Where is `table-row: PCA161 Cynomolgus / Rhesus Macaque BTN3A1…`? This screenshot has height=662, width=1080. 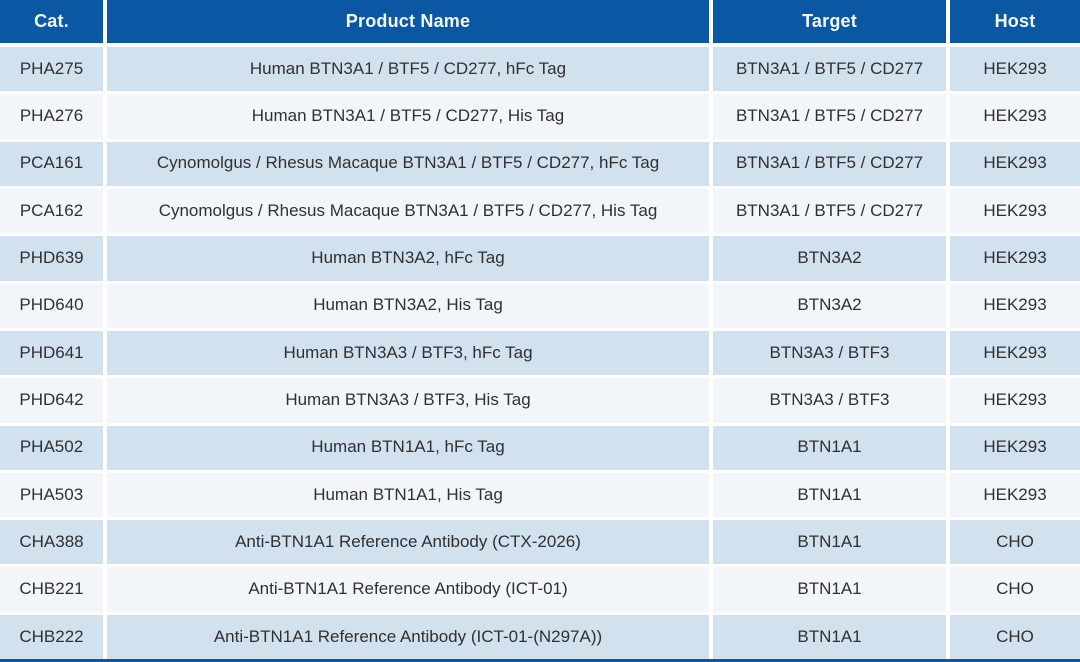 table-row: PCA161 Cynomolgus / Rhesus Macaque BTN3A1… is located at coordinates (540, 163).